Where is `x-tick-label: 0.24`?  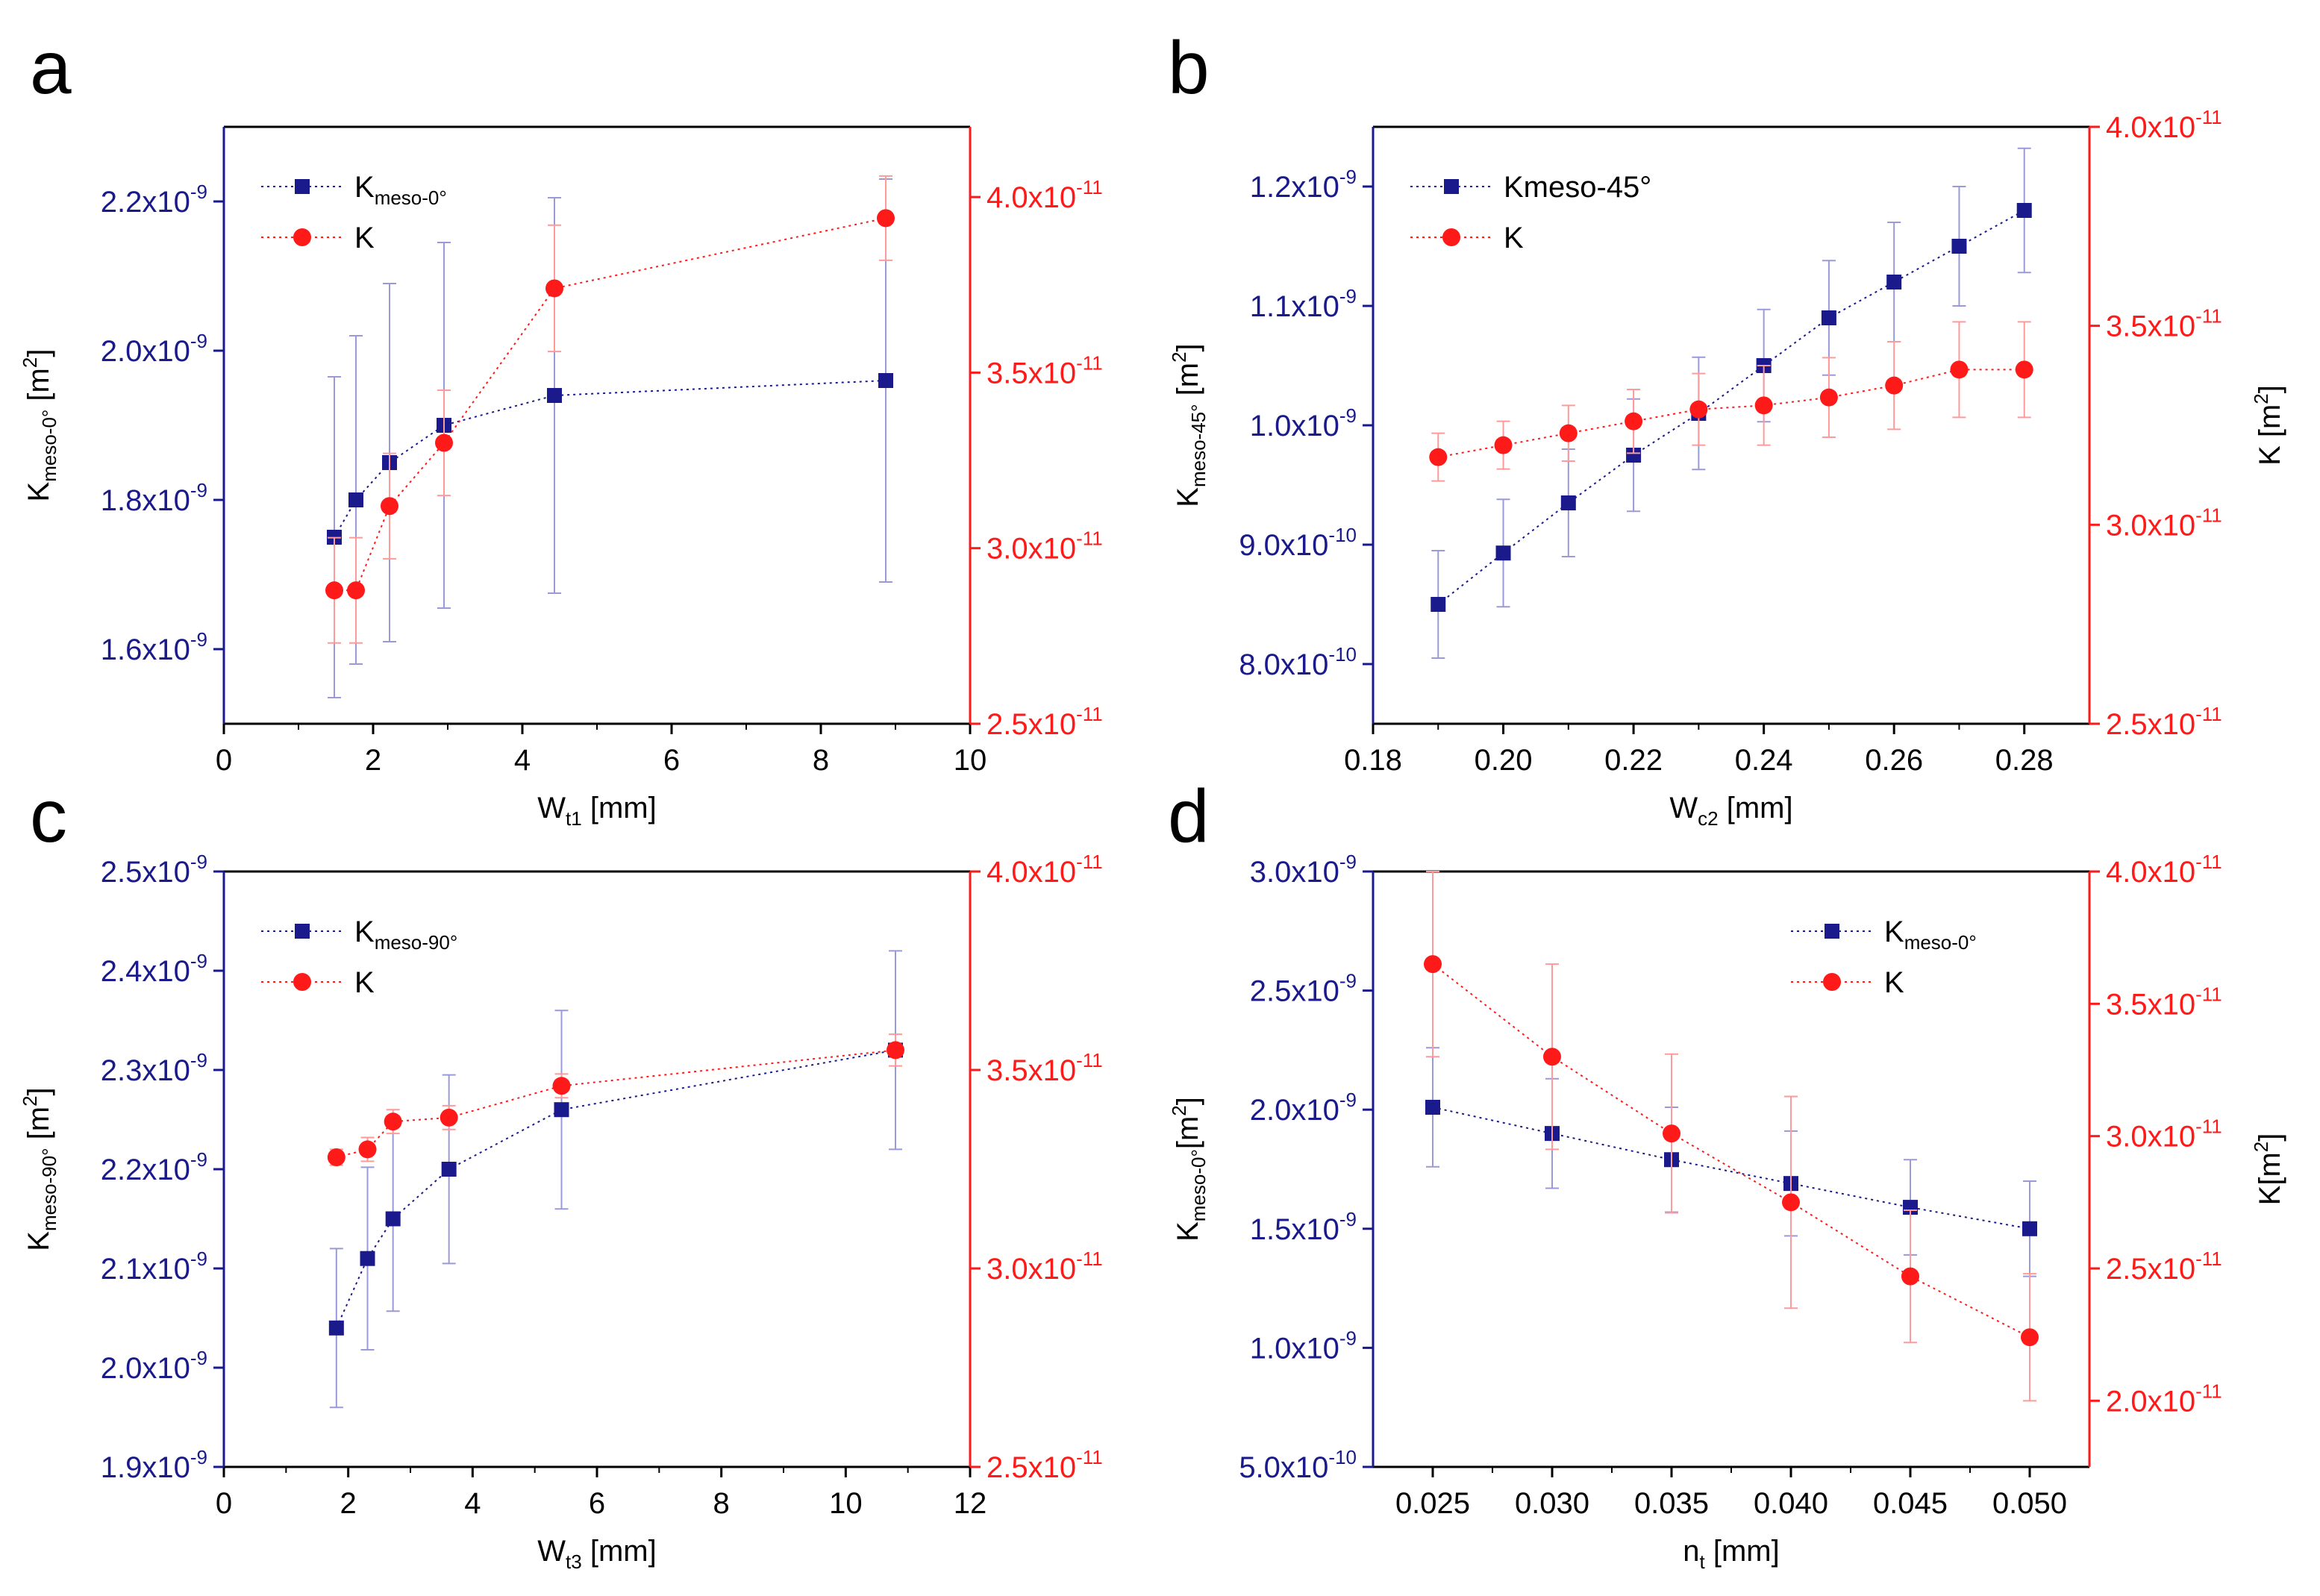 x-tick-label: 0.24 is located at coordinates (1764, 760).